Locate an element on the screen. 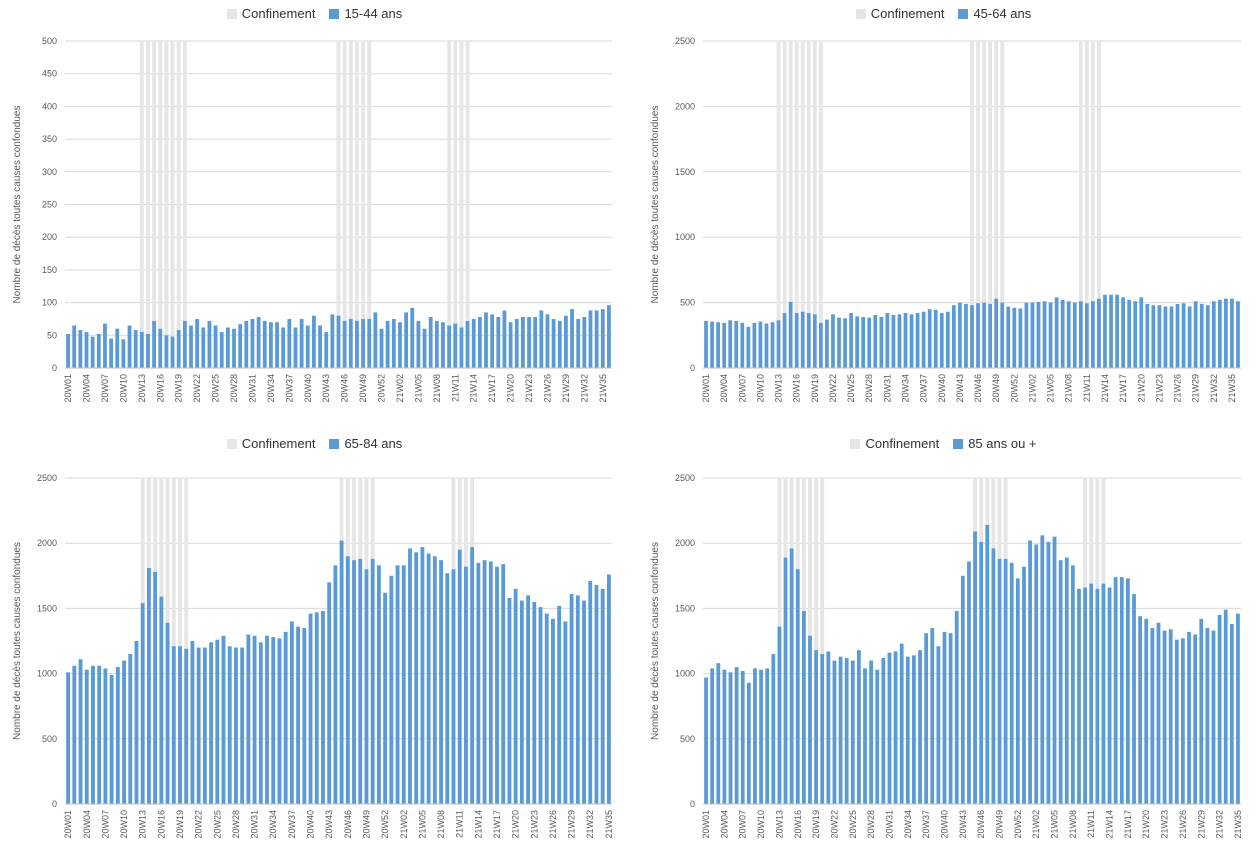 The height and width of the screenshot is (859, 1258). y-tick-label: 100 is located at coordinates (49, 303).